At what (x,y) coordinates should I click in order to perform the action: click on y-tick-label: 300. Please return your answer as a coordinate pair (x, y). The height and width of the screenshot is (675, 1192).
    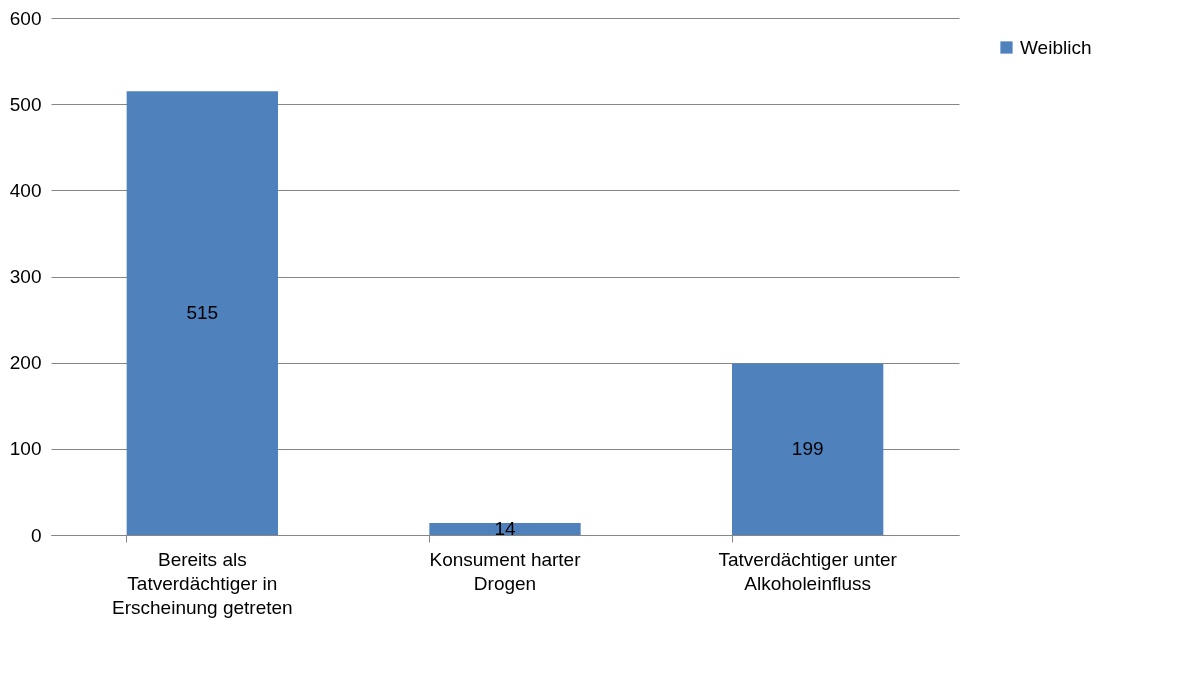
    Looking at the image, I should click on (25, 276).